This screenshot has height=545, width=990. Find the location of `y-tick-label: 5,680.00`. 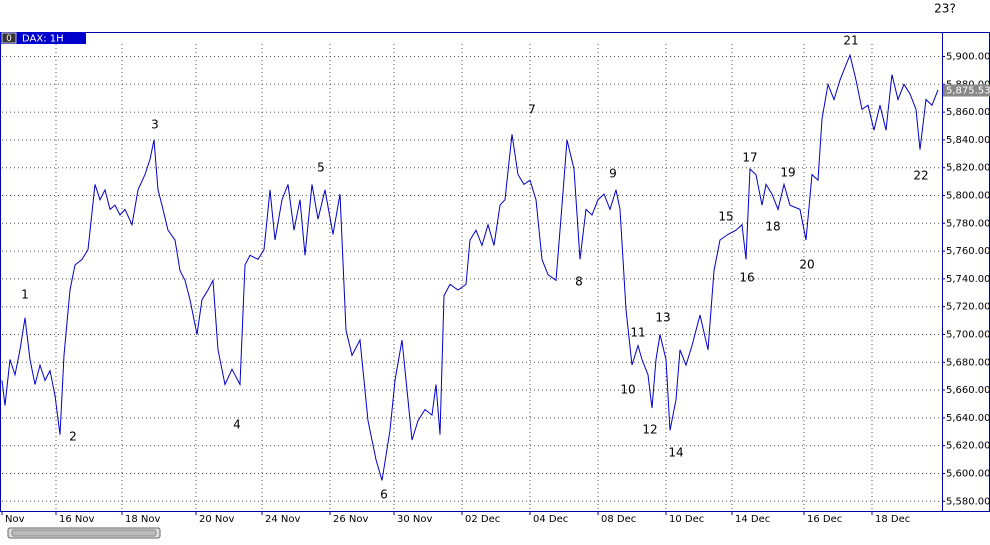

y-tick-label: 5,680.00 is located at coordinates (968, 362).